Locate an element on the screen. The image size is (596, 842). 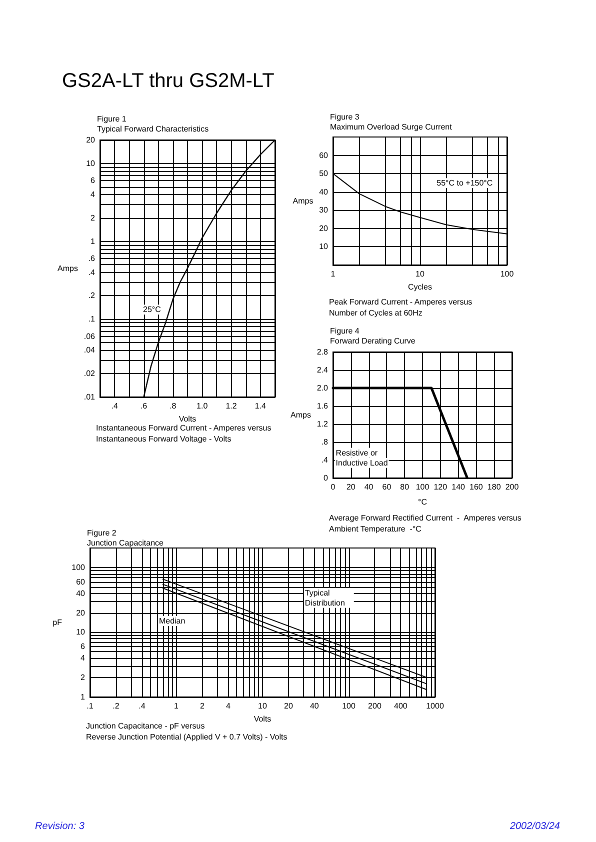
text: Peak Forward Current - Amperes versus is located at coordinates (400, 302).